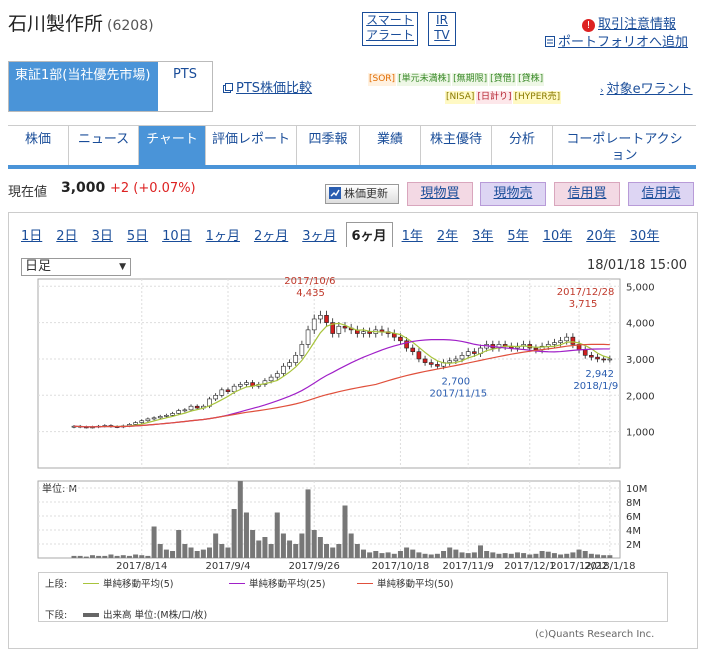  What do you see at coordinates (122, 267) in the screenshot?
I see `dropdown-arrow-icon: ▼` at bounding box center [122, 267].